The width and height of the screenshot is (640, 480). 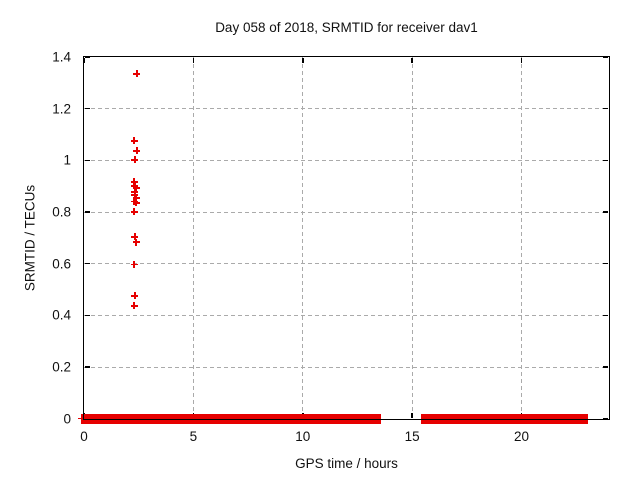 I want to click on x-tick-label: 20, so click(x=521, y=437).